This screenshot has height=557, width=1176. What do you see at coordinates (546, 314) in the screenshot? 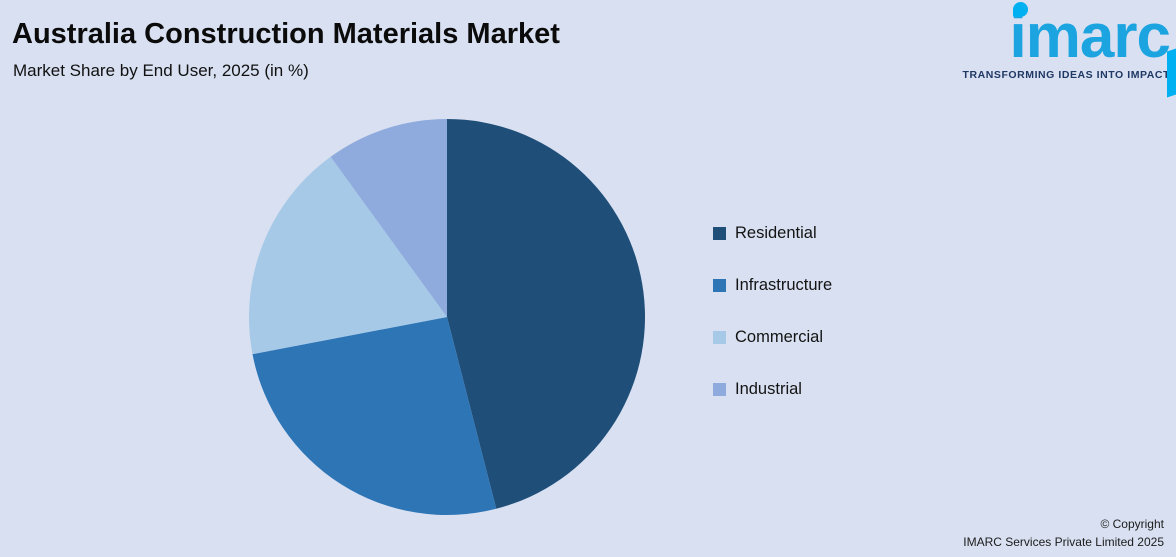
I see `pie-slice-residential` at bounding box center [546, 314].